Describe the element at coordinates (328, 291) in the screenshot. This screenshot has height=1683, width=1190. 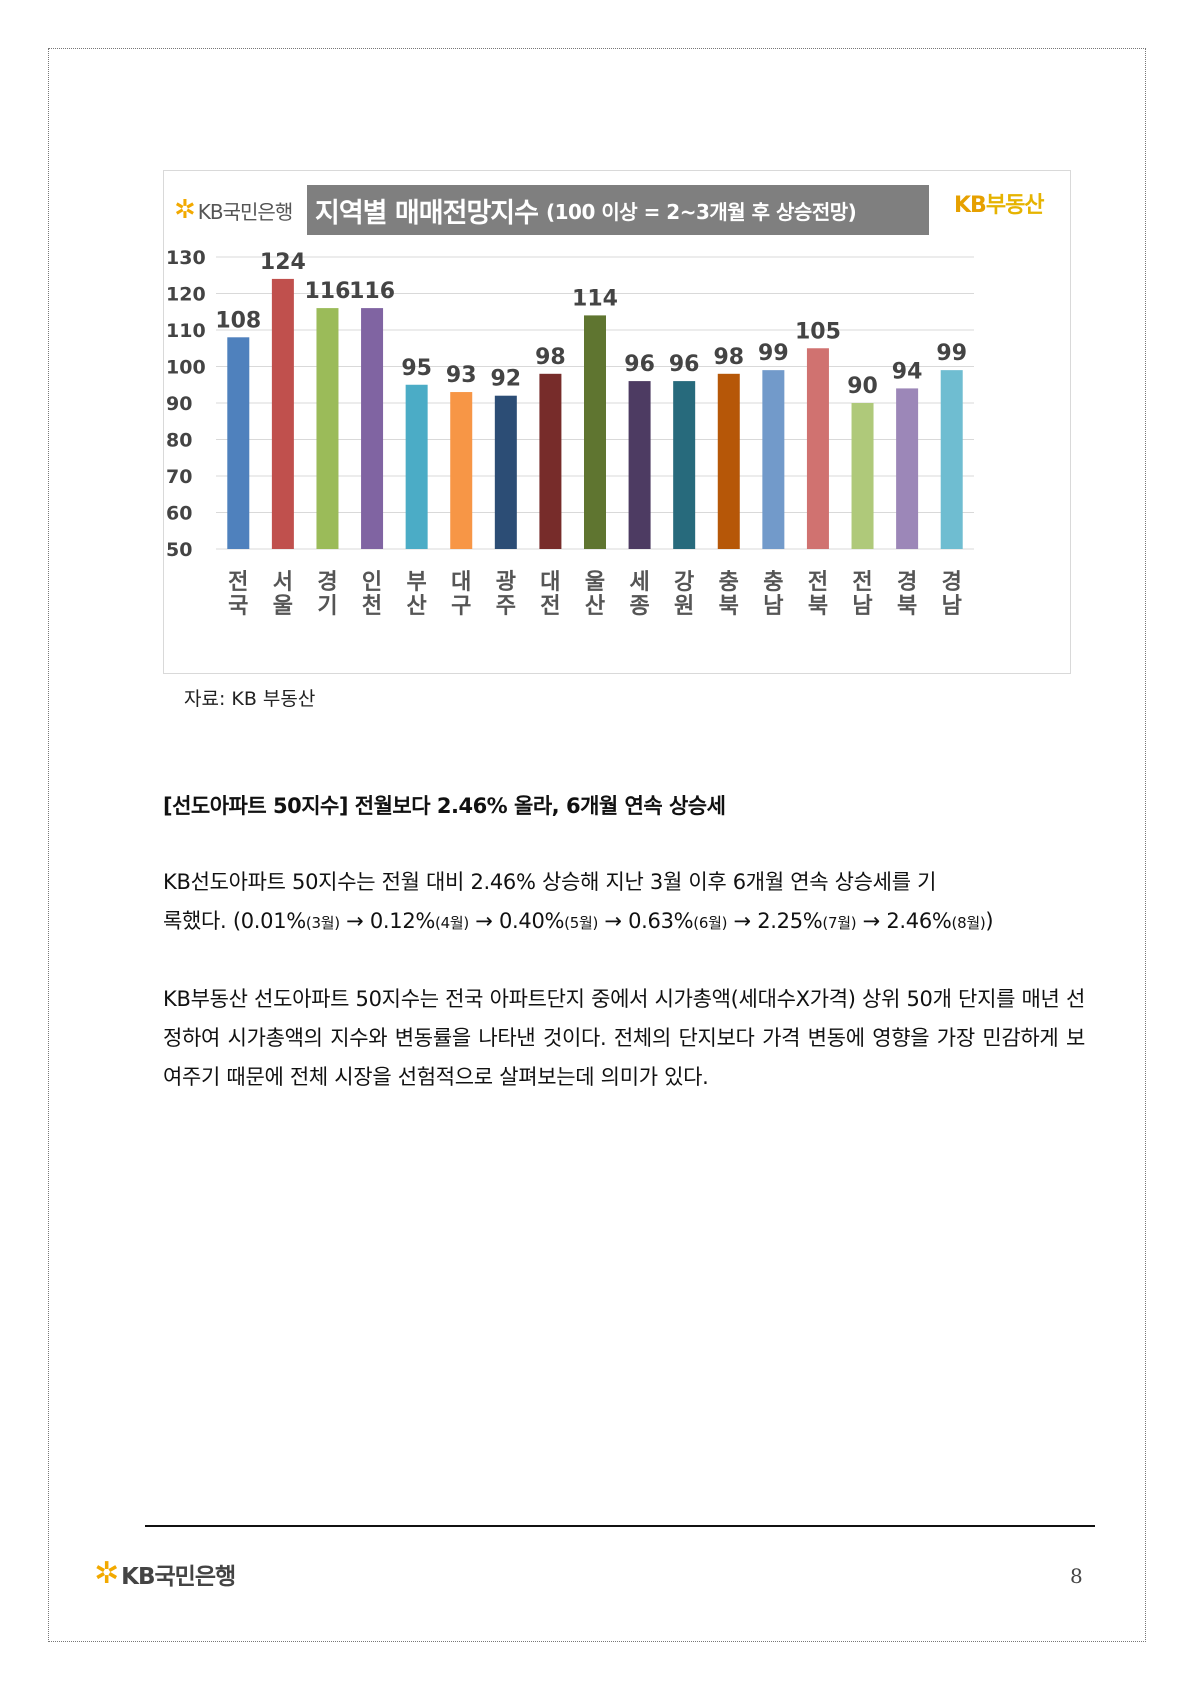
I see `data-label: 116` at that location.